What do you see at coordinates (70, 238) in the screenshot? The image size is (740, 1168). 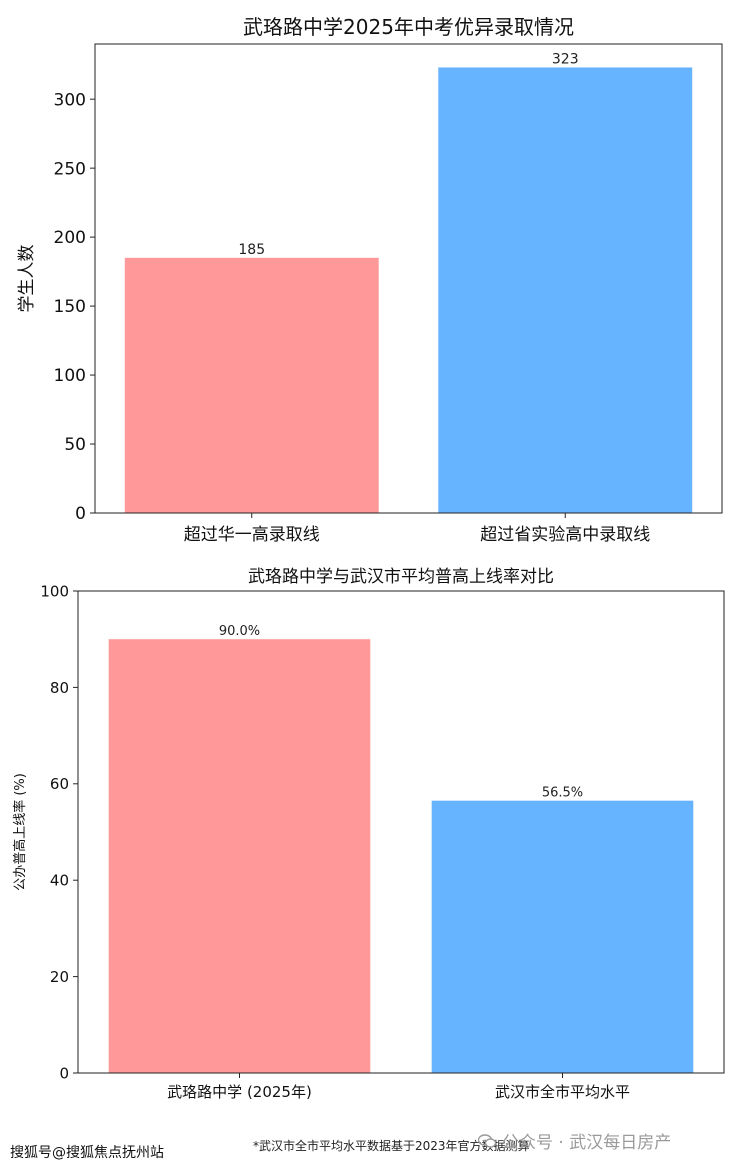 I see `chart1-y-tick-label: 200` at bounding box center [70, 238].